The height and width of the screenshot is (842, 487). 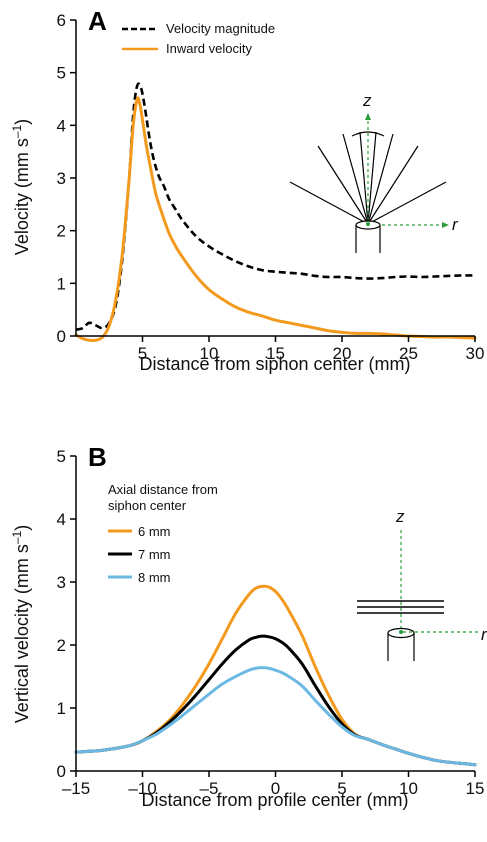 I want to click on panel-a-legend: Velocity magnitude Inward velocity, so click(x=198, y=38).